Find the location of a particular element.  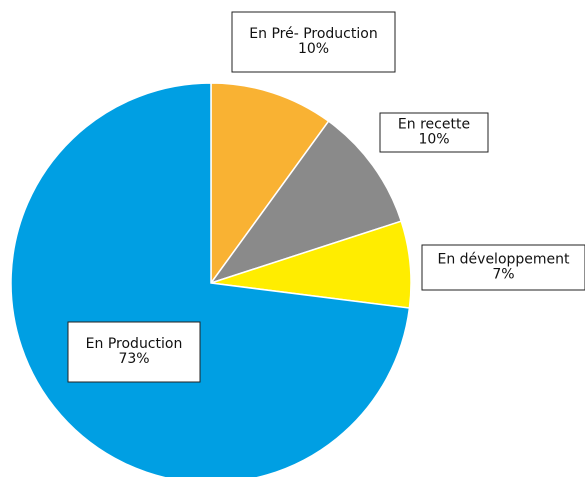

slice-label: En Production is located at coordinates (134, 344).